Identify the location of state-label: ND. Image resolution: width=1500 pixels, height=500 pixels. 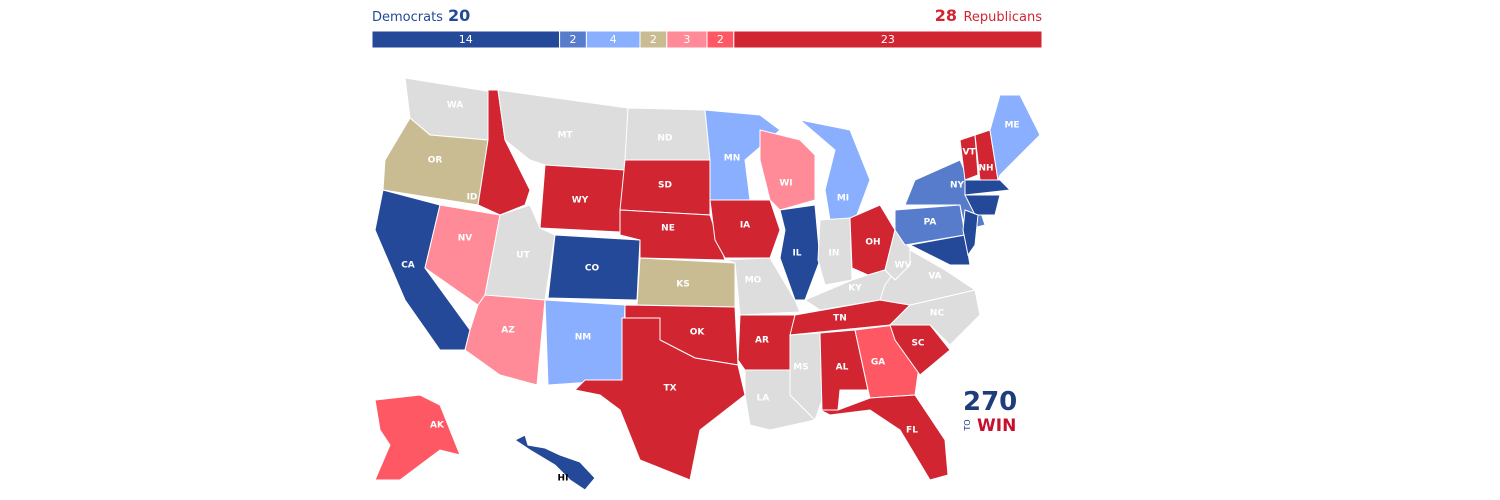
(664, 139).